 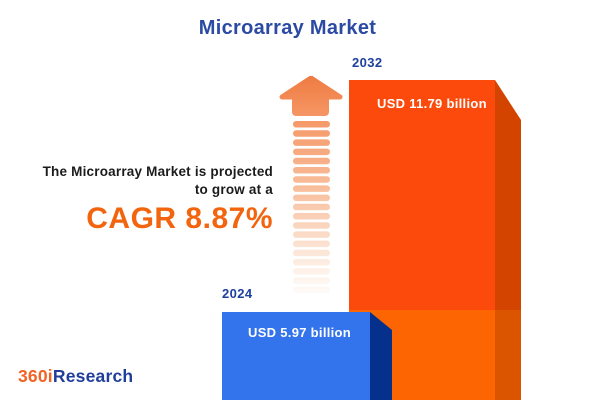 I want to click on annotation-line-1: The Microarray Market is projected, so click(x=157, y=171).